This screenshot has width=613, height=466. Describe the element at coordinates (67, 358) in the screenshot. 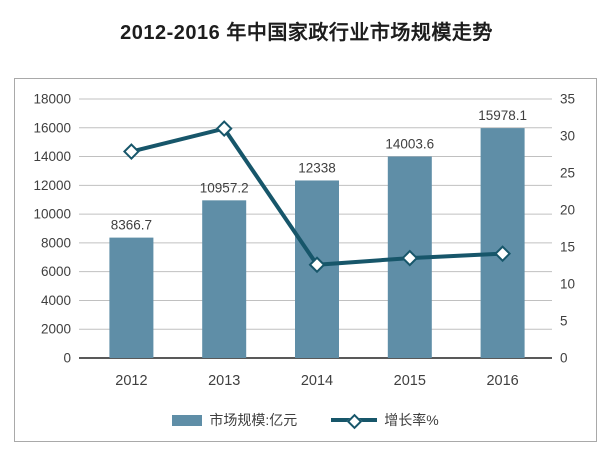

I see `y-axis-tick-label: 0` at that location.